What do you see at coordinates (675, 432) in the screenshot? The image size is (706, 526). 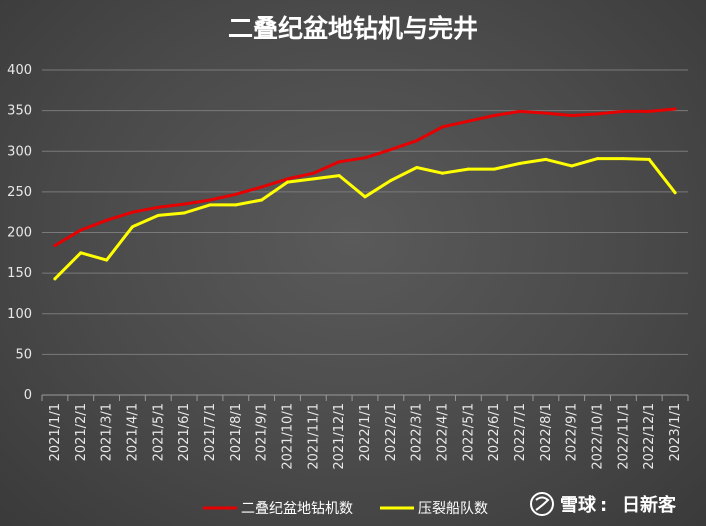 I see `x-tick-label: 2023/1/1` at bounding box center [675, 432].